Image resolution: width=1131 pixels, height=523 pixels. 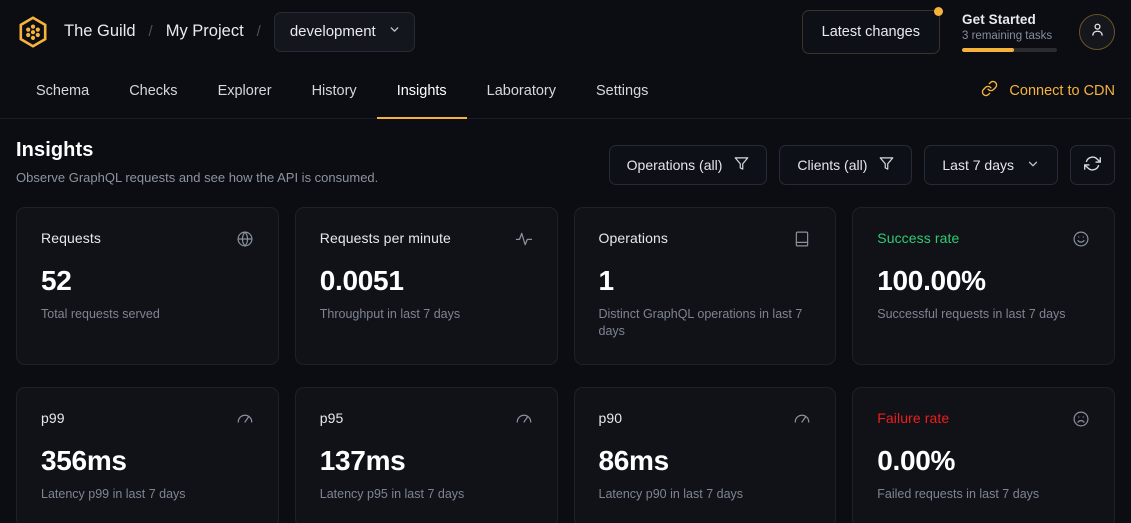 I want to click on breadcrumb: The Guild / My Project / development, so click(x=239, y=31).